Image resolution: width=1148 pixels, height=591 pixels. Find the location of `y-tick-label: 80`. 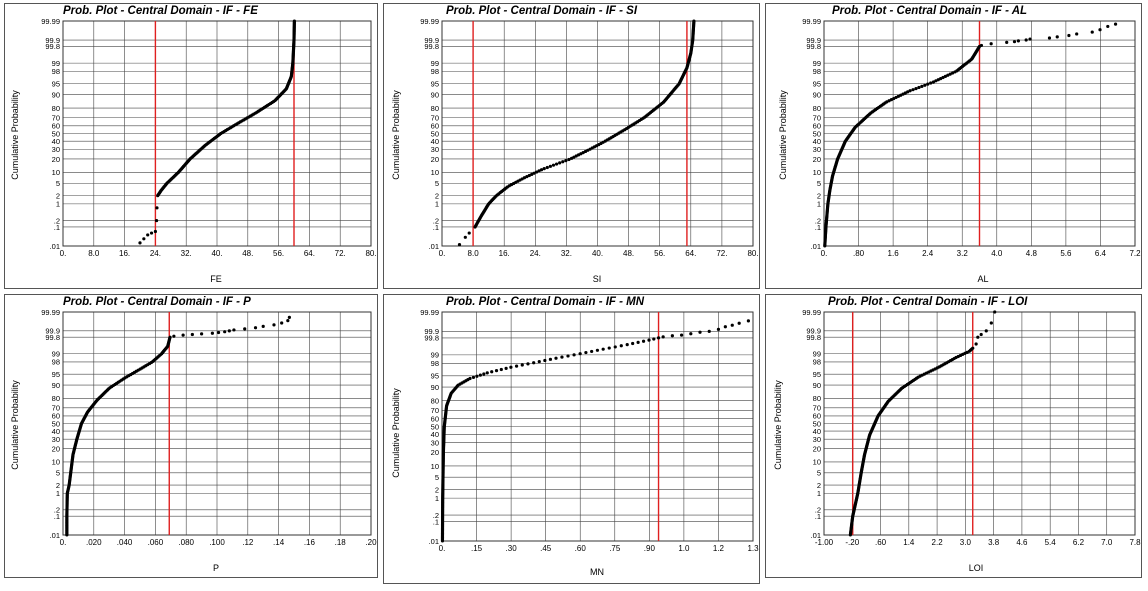

y-tick-label: 80 is located at coordinates (817, 398).